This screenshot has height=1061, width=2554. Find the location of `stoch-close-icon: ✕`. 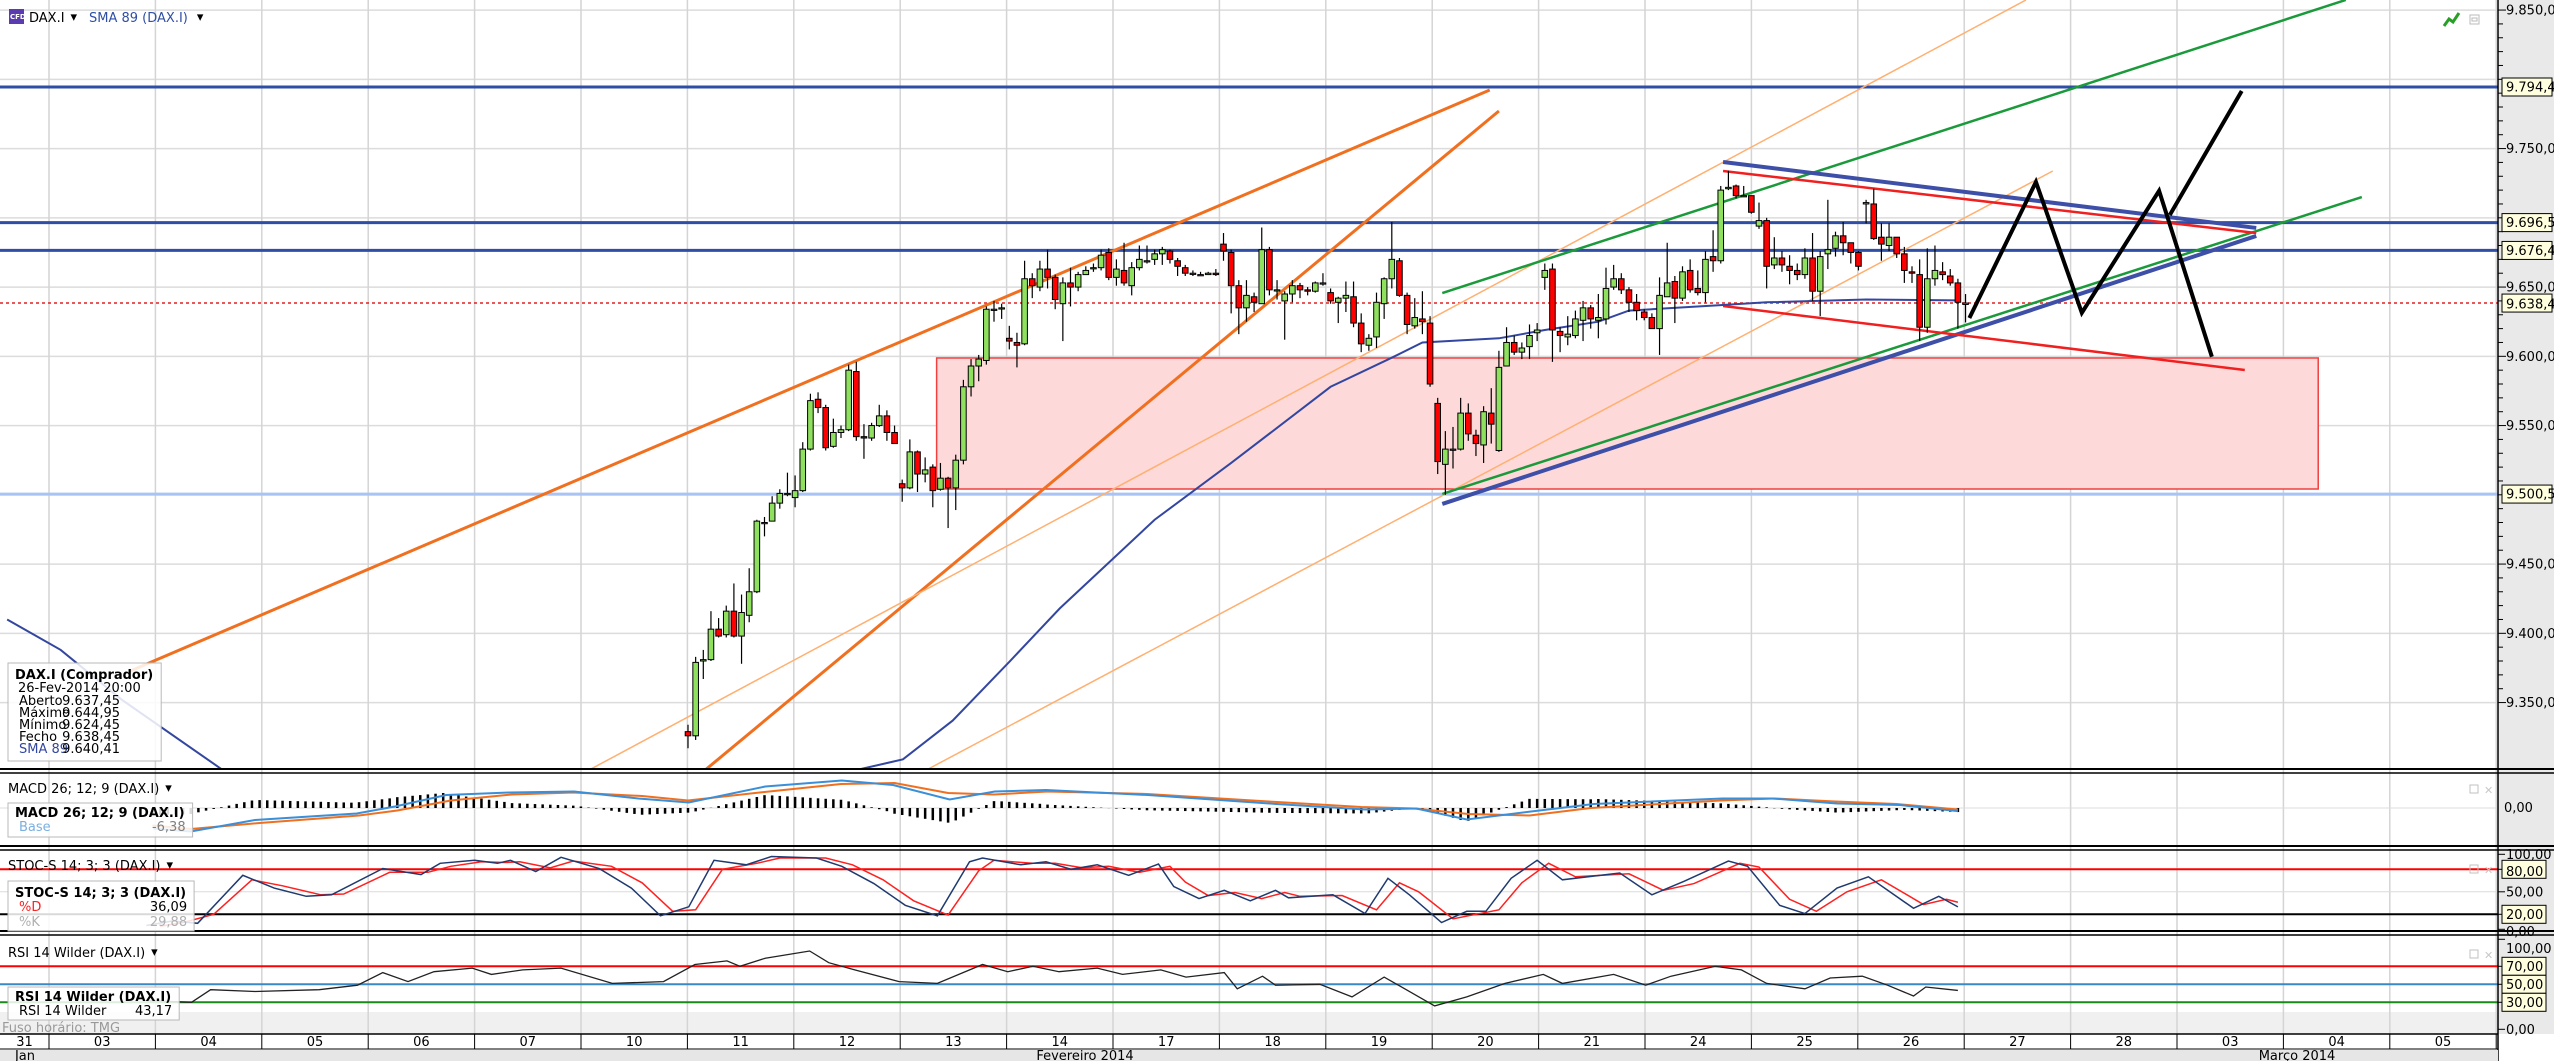

stoch-close-icon: ✕ is located at coordinates (2488, 870).